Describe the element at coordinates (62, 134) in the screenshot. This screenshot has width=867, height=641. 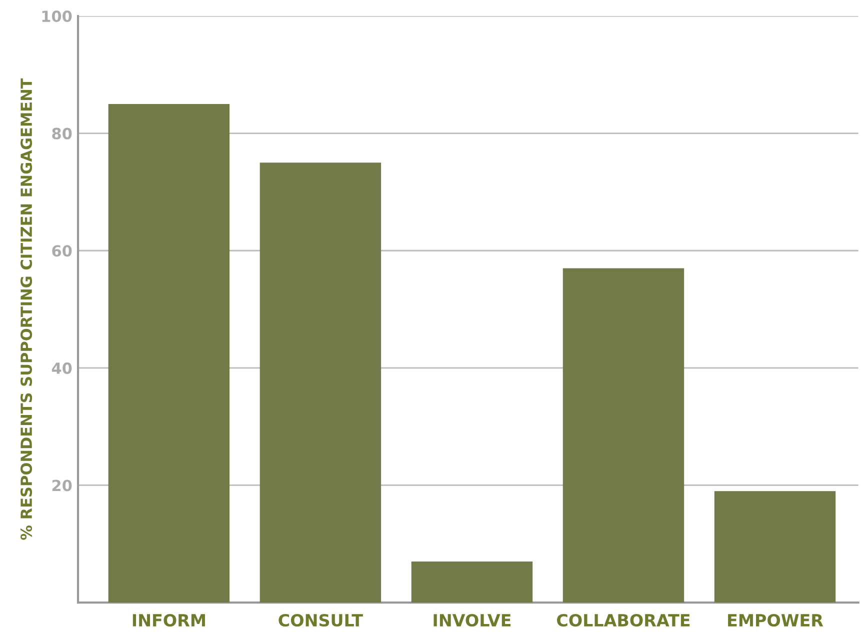
I see `y-tick-label: 80` at that location.